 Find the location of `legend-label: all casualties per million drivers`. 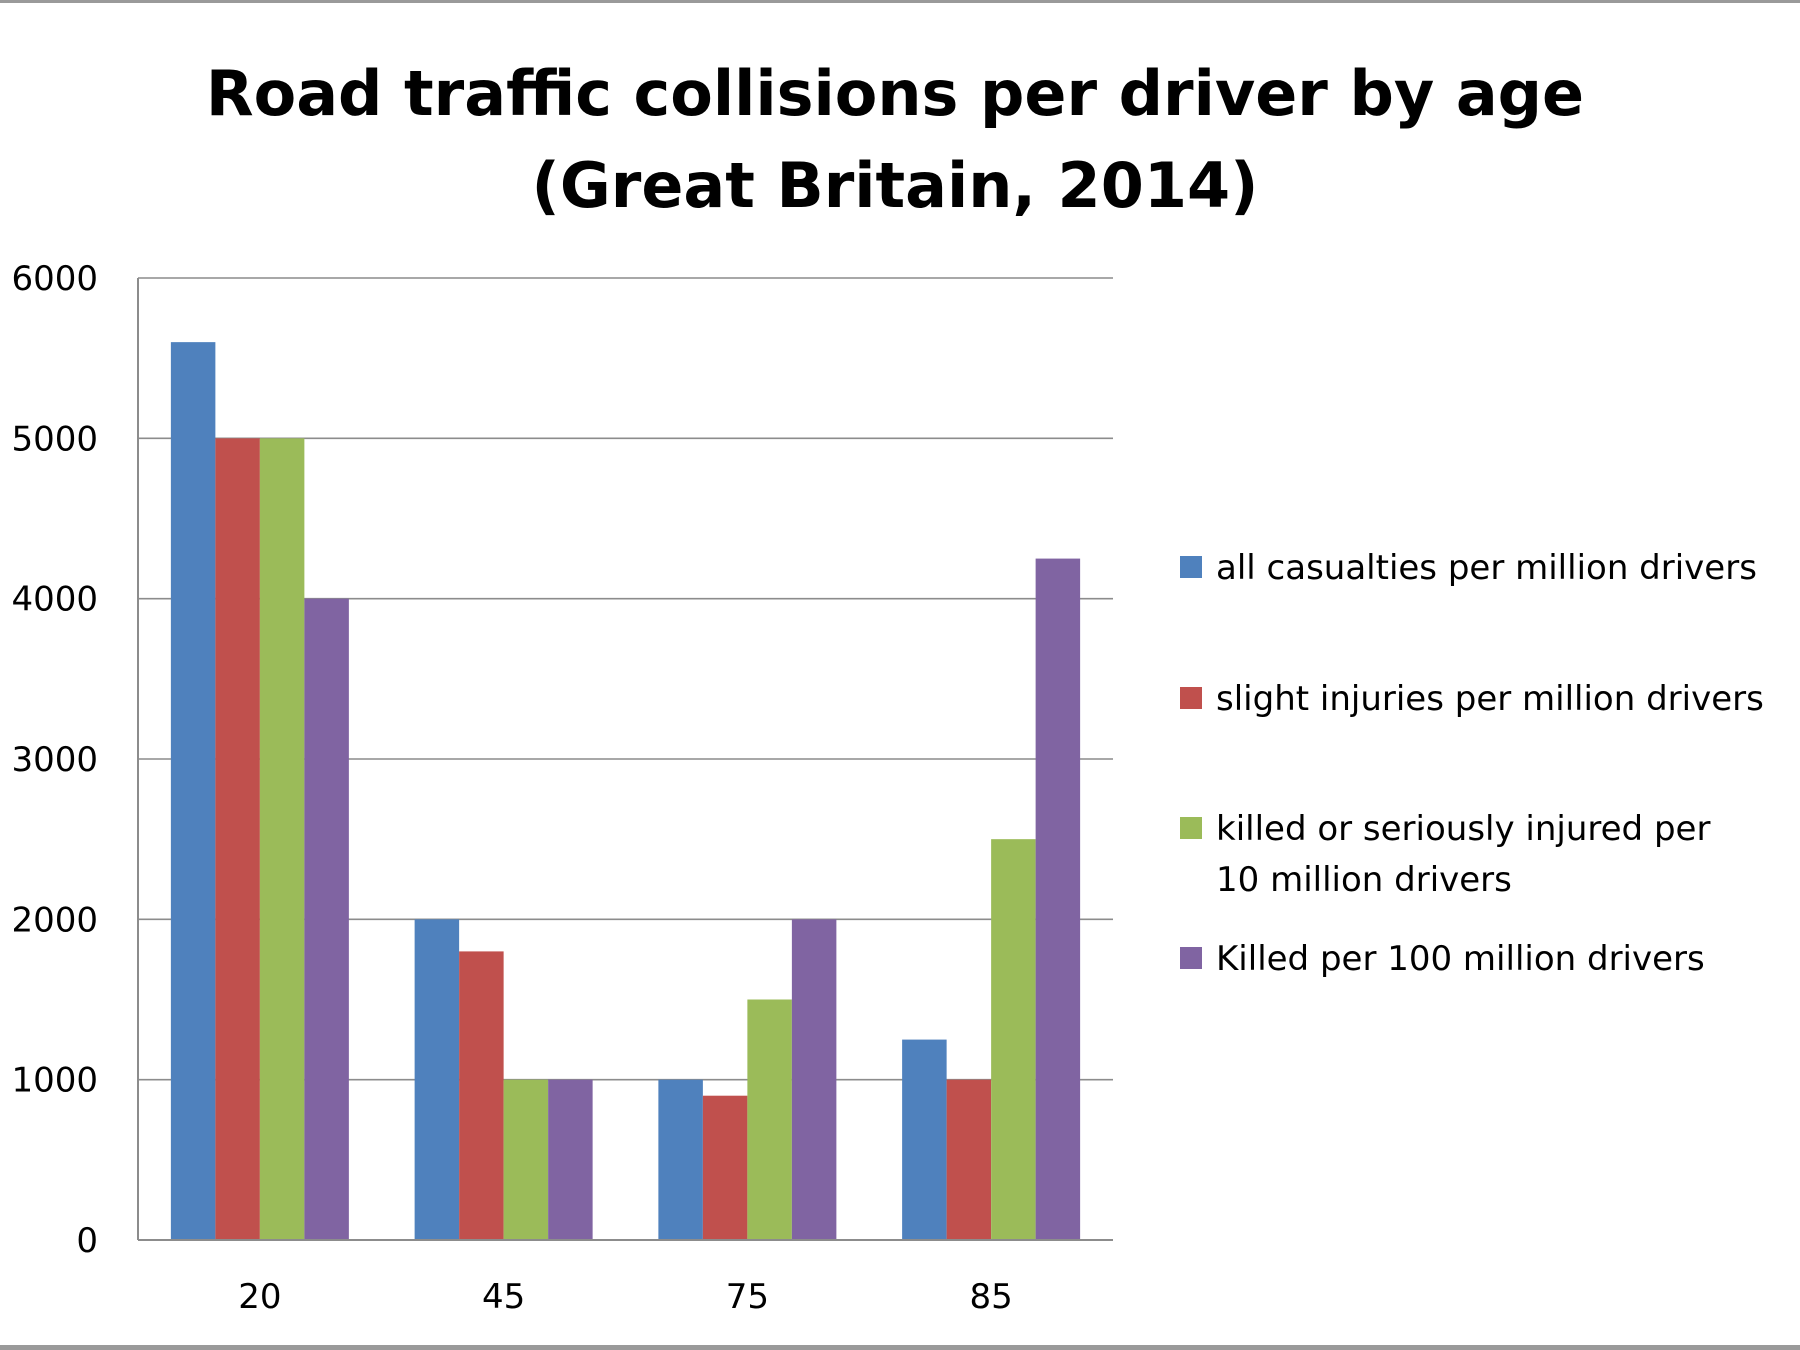

legend-label: all casualties per million drivers is located at coordinates (1486, 568).